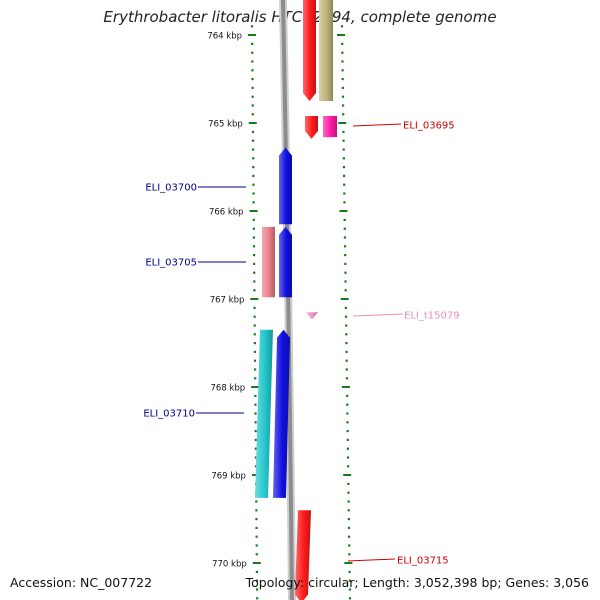 This screenshot has width=600, height=600. I want to click on backbone-line, so click(287, 300).